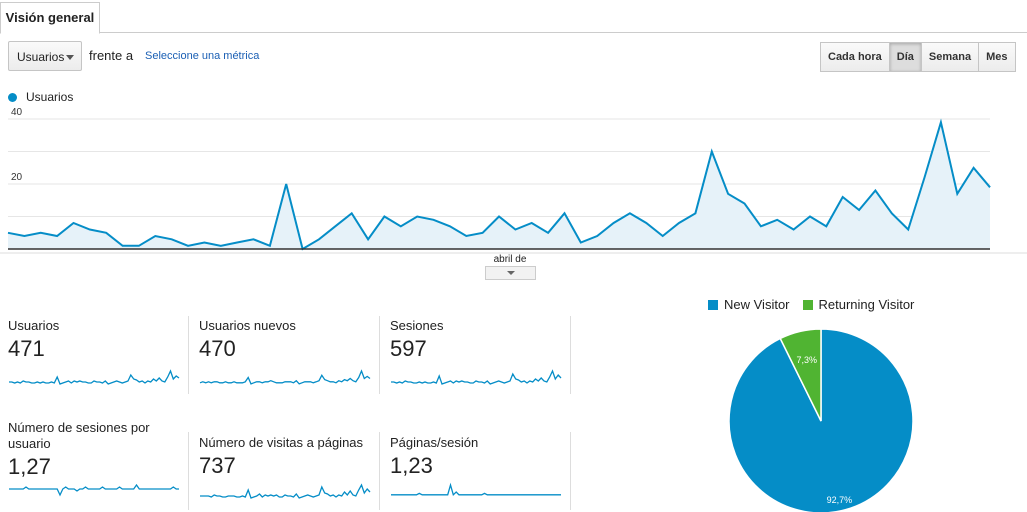 The width and height of the screenshot is (1027, 512). Describe the element at coordinates (98, 356) in the screenshot. I see `metric-card-users: Usuarios 471` at that location.